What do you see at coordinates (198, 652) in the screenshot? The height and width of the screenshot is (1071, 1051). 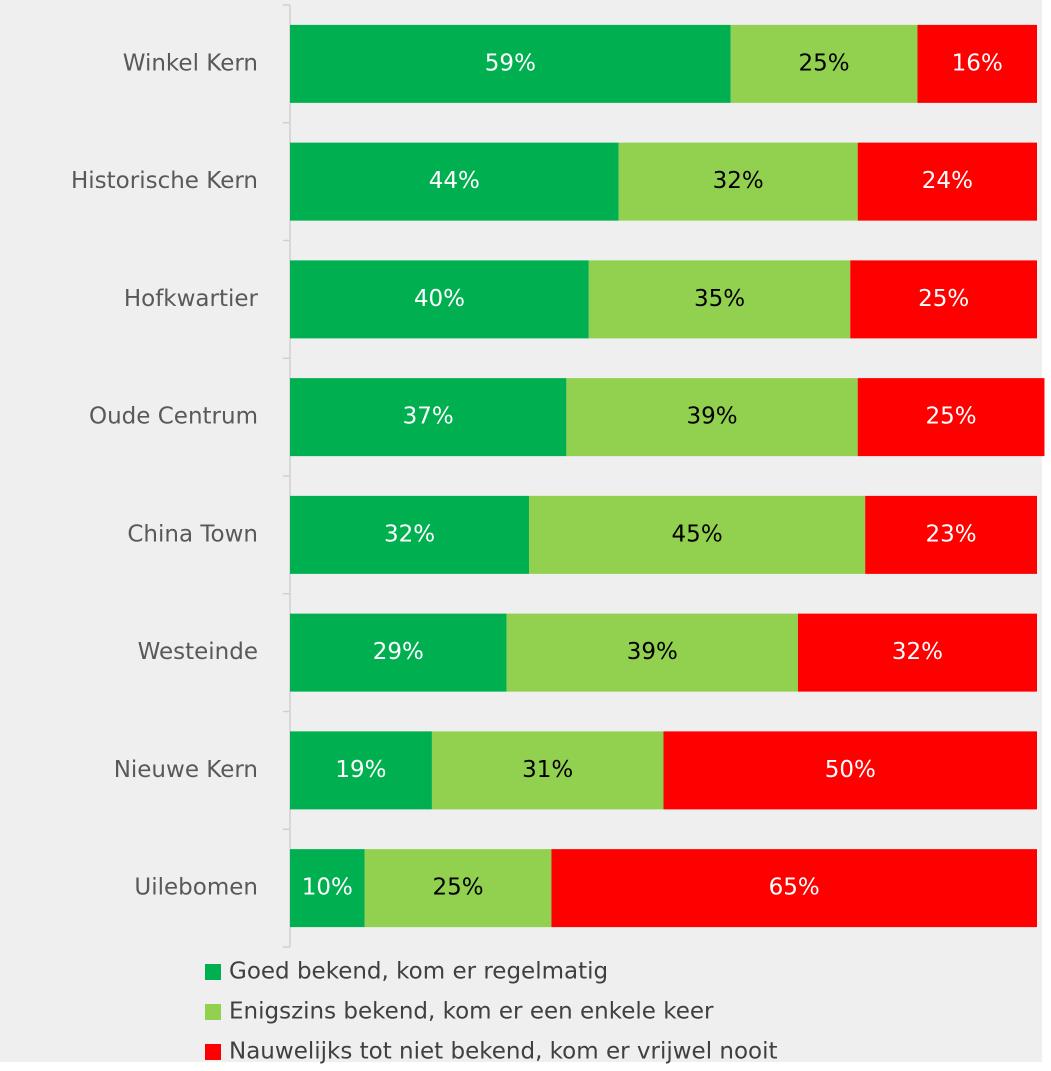 I see `y-tick-label: Westeinde` at bounding box center [198, 652].